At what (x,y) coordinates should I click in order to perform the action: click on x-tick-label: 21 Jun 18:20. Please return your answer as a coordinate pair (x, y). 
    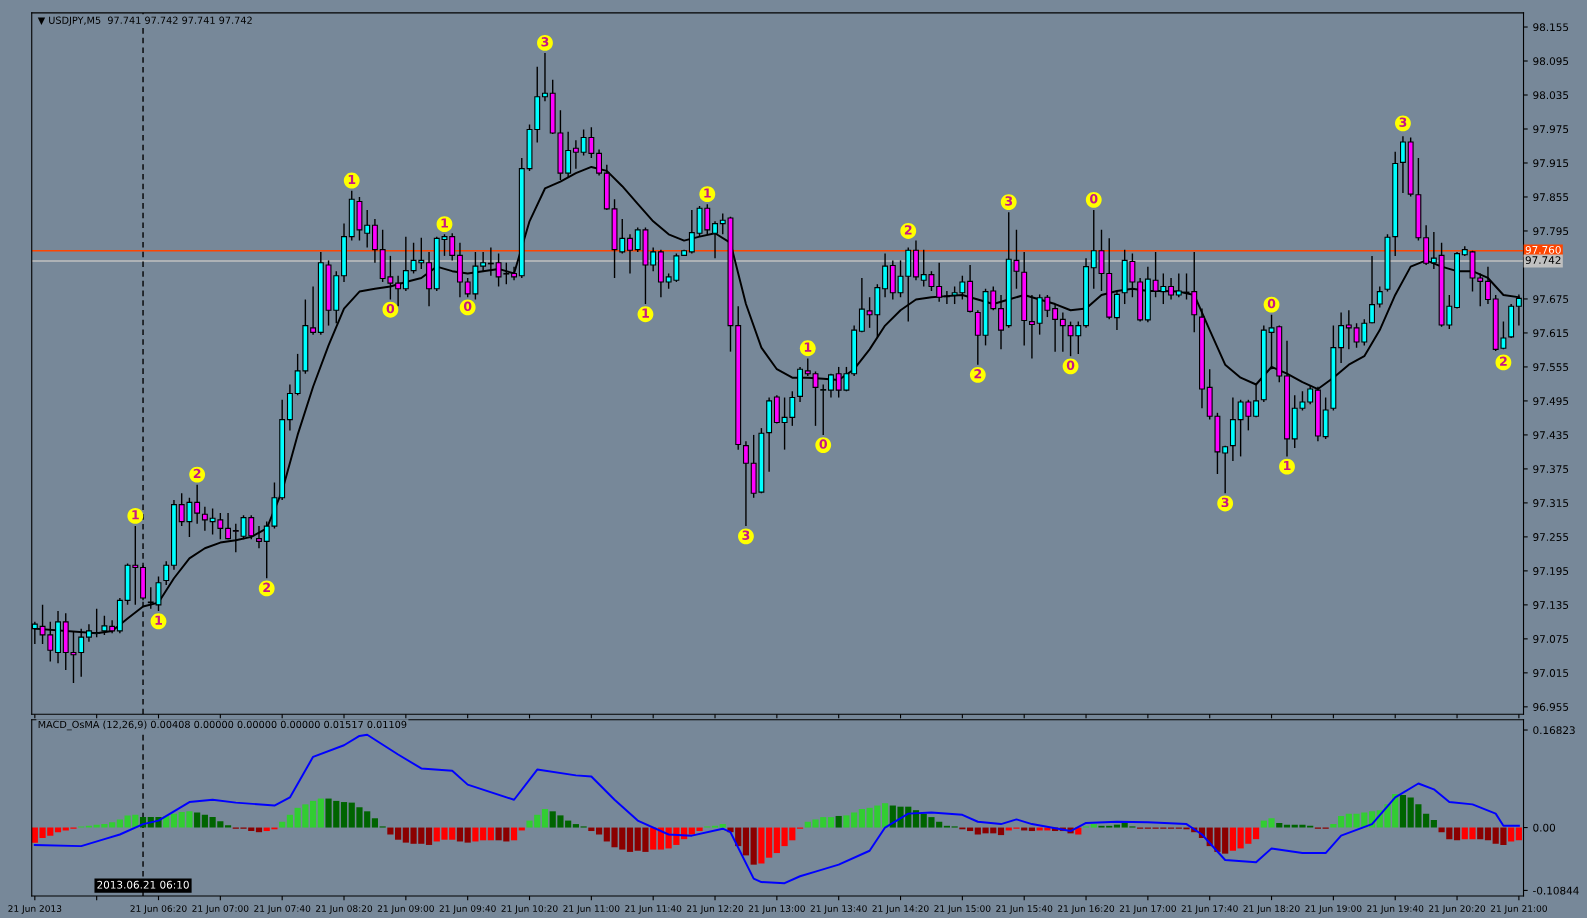
    Looking at the image, I should click on (1271, 909).